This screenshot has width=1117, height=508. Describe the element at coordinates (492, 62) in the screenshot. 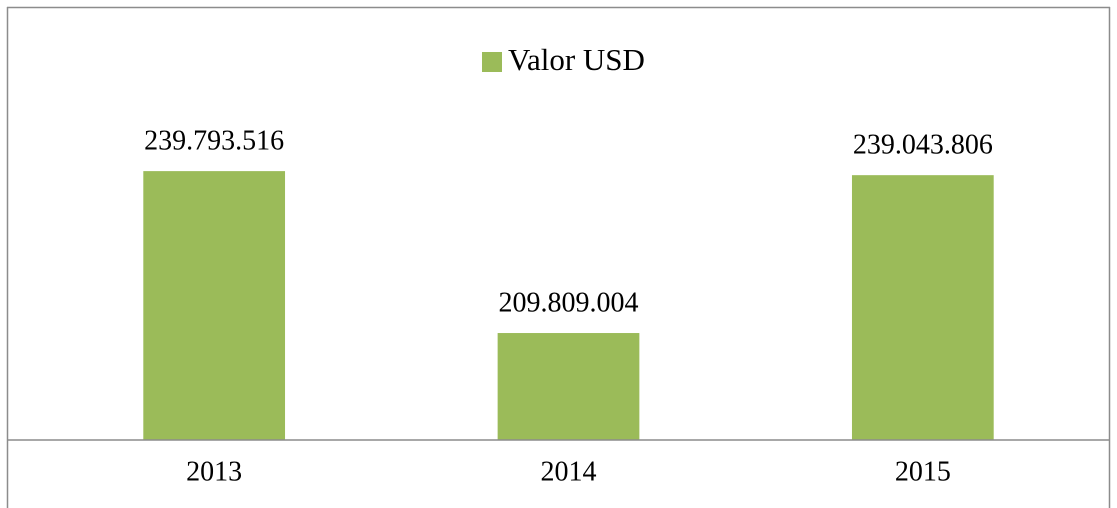

I see `legend-swatch` at that location.